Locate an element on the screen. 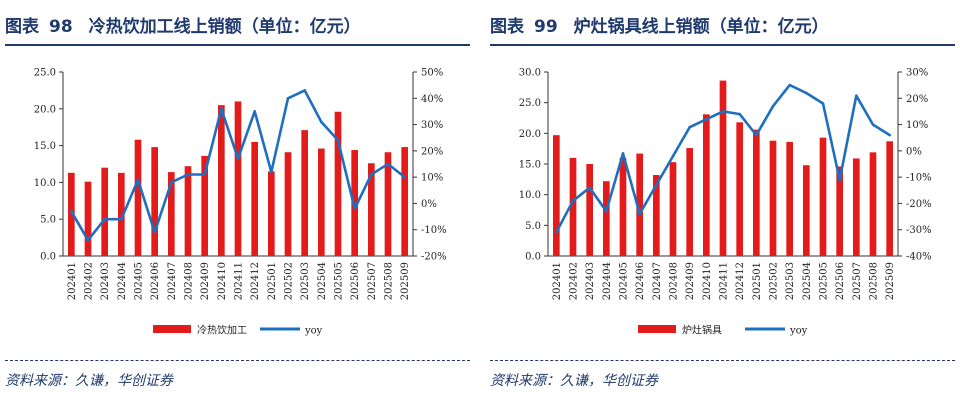 This screenshot has width=960, height=404. y-tick-label: 30.0 is located at coordinates (530, 73).